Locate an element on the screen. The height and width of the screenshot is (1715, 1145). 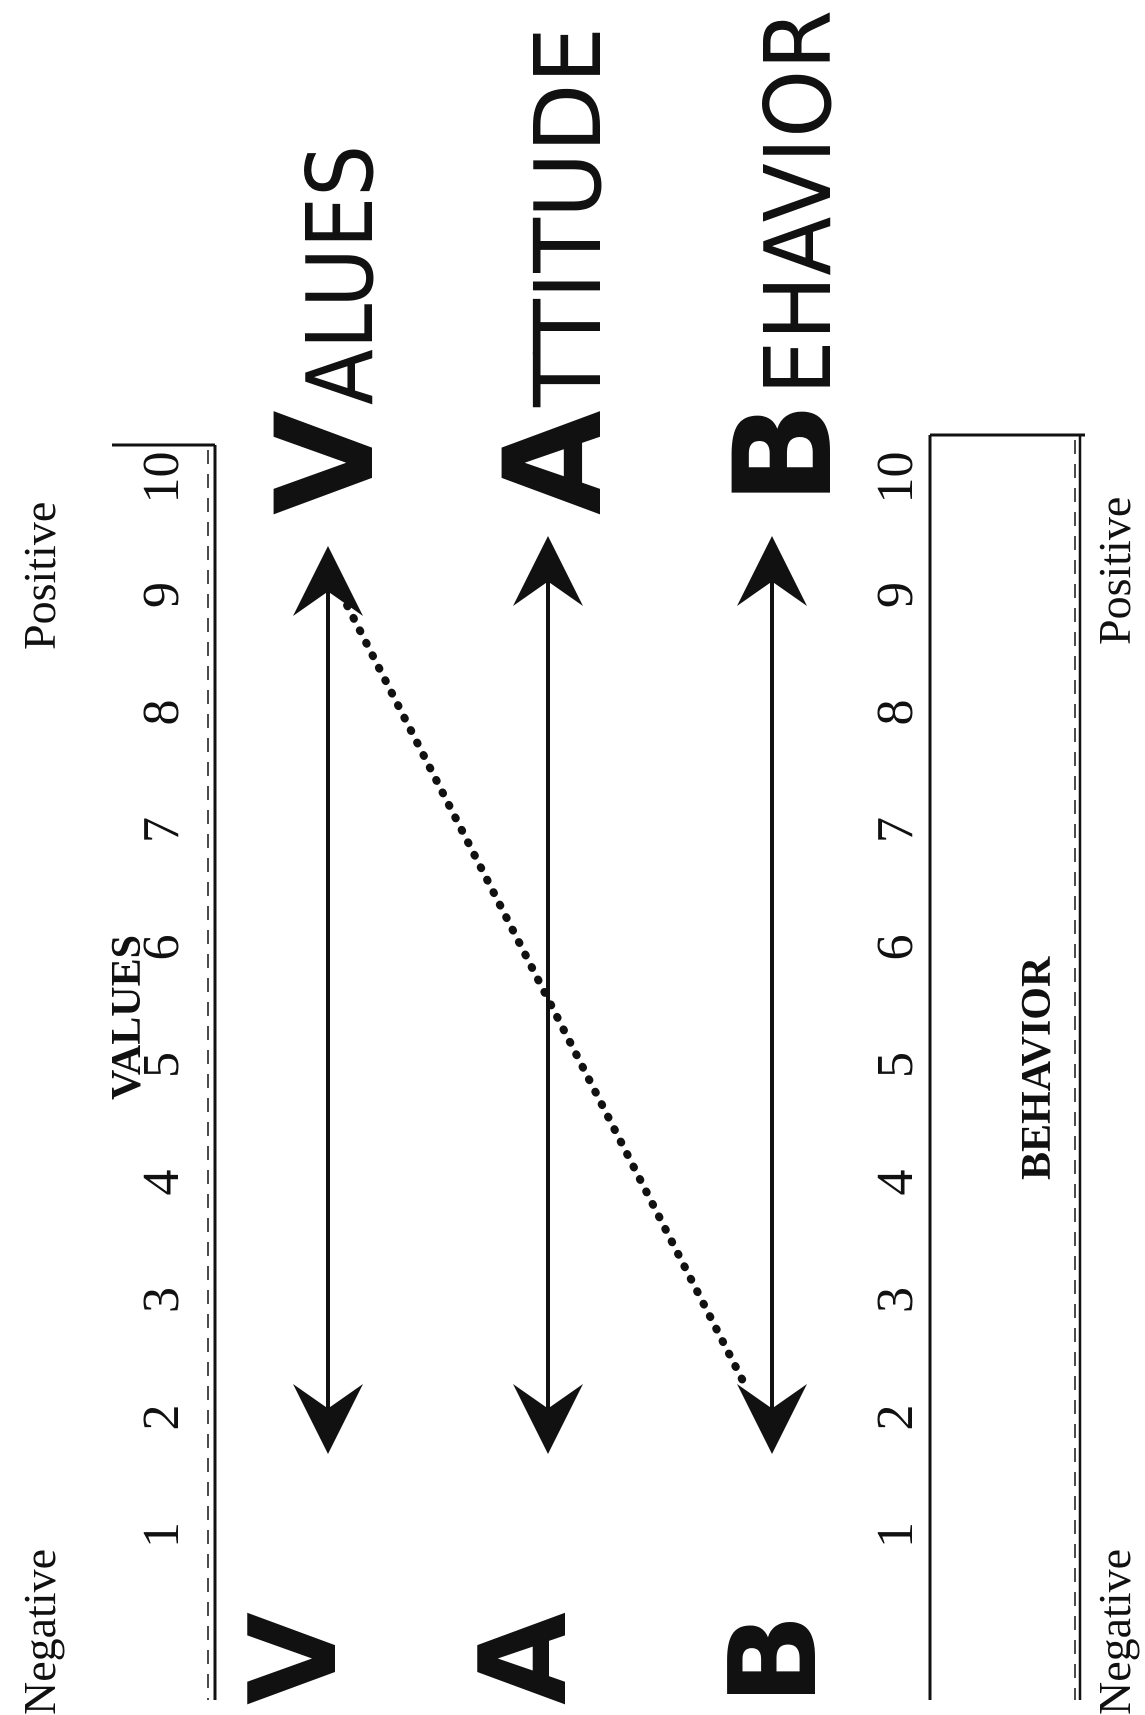
behavior-positive-label: Positive is located at coordinates (1114, 571).